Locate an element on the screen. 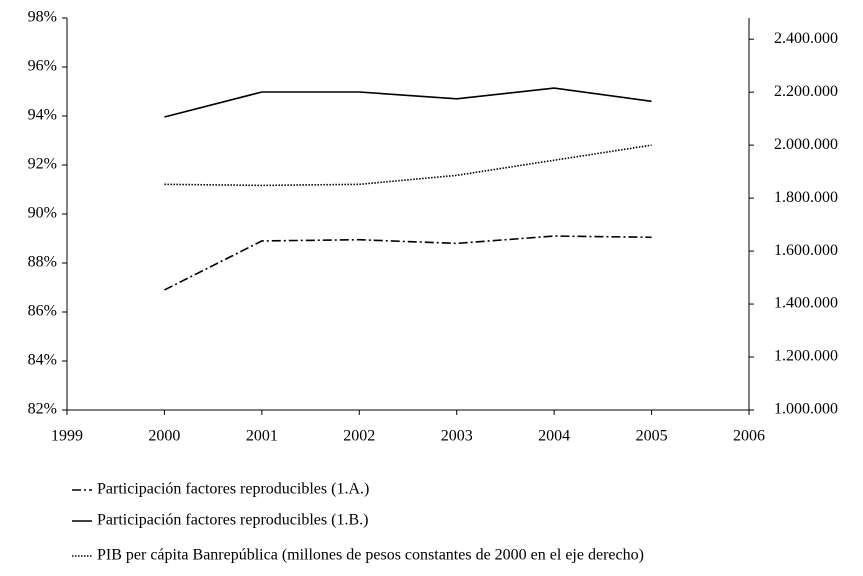 Image resolution: width=863 pixels, height=576 pixels. x-tick-label: 2003 is located at coordinates (457, 436).